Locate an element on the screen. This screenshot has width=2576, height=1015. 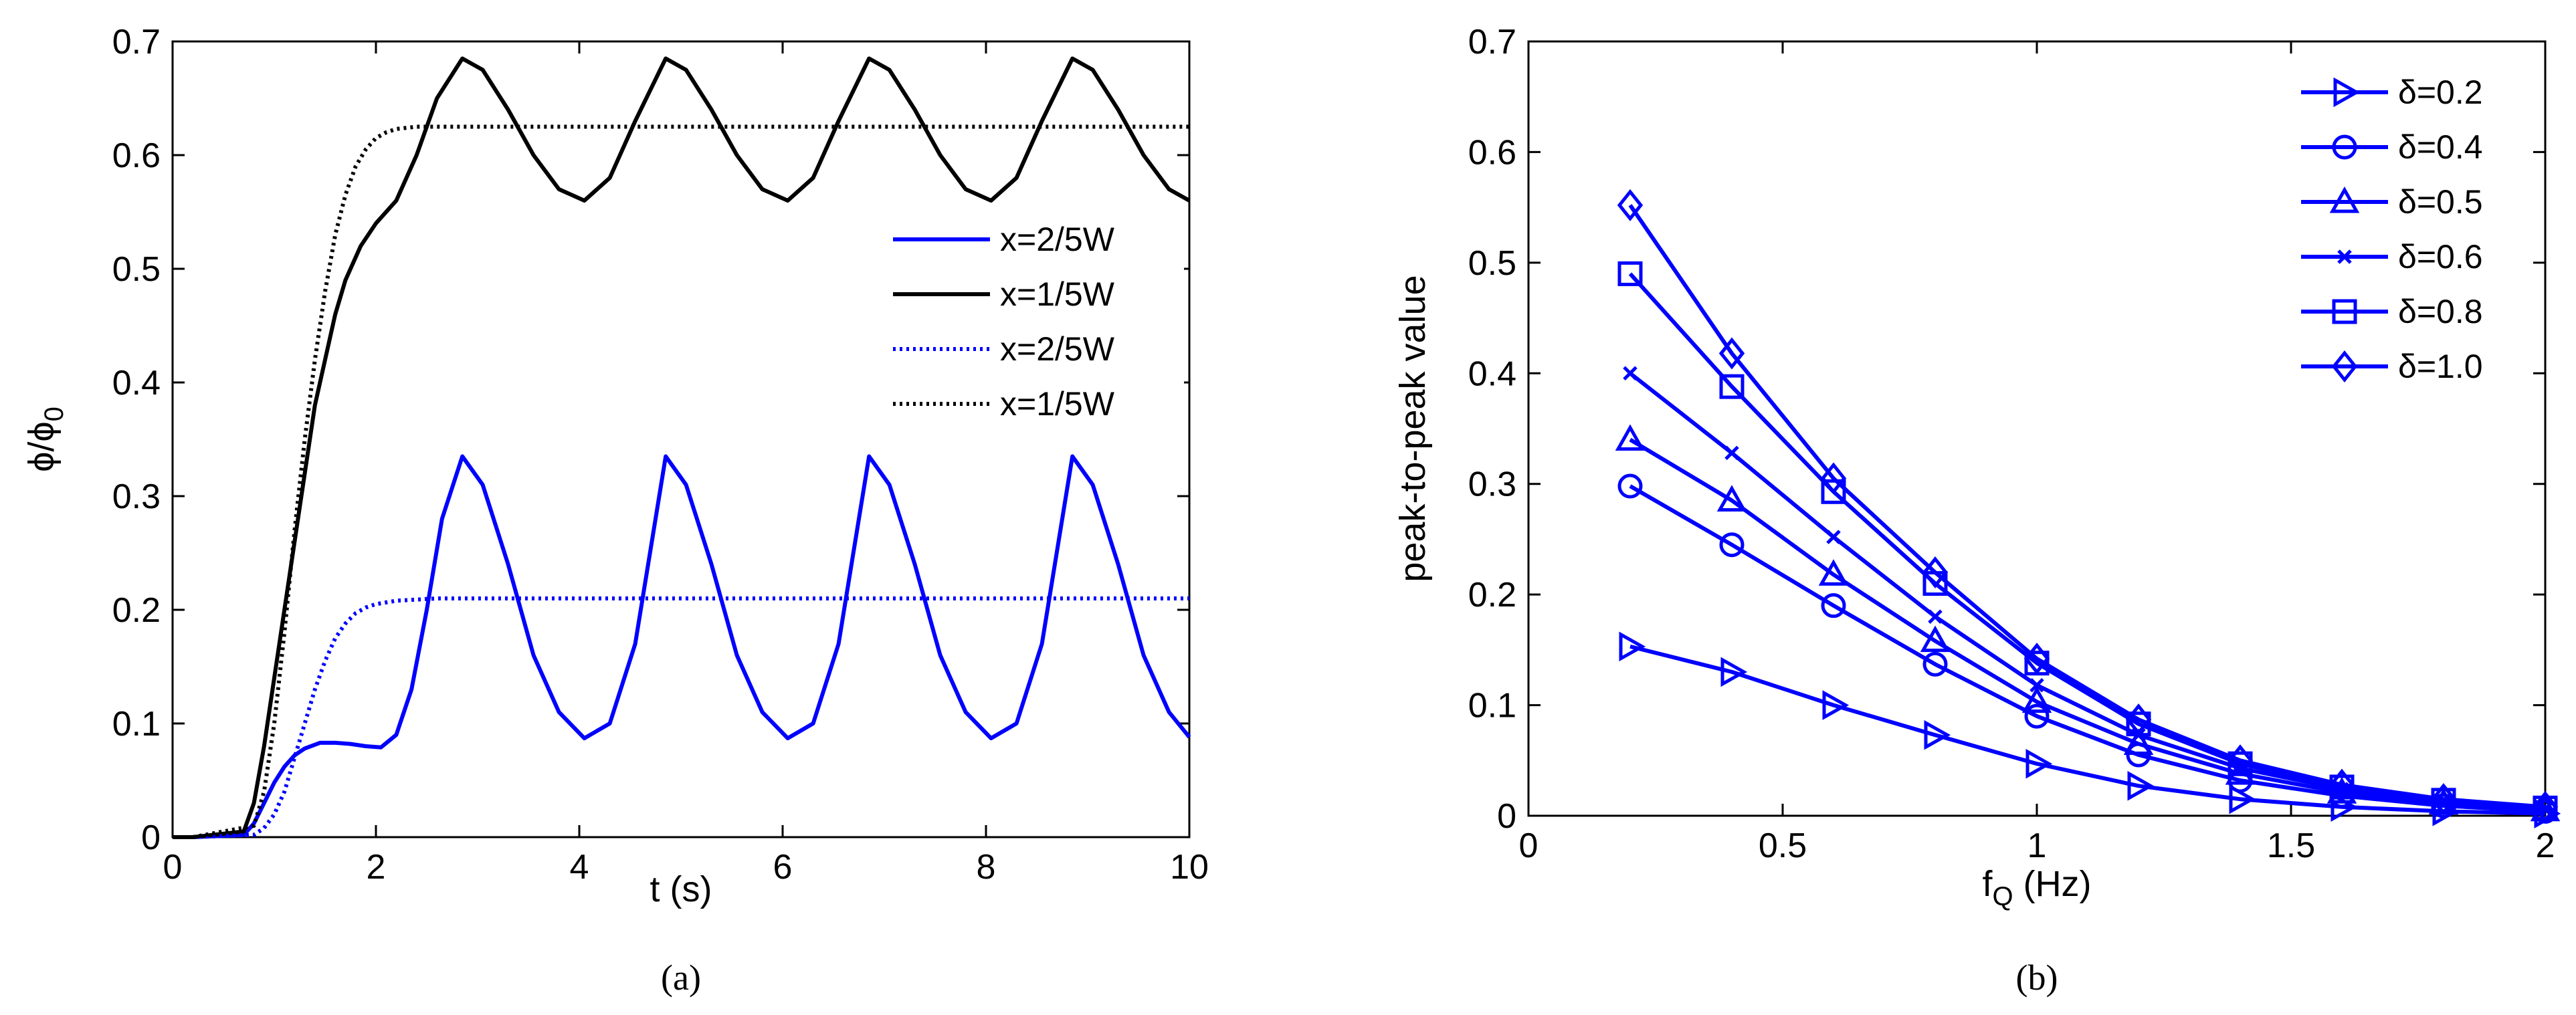
panel-b-x-tick-label: 2 is located at coordinates (2545, 845).